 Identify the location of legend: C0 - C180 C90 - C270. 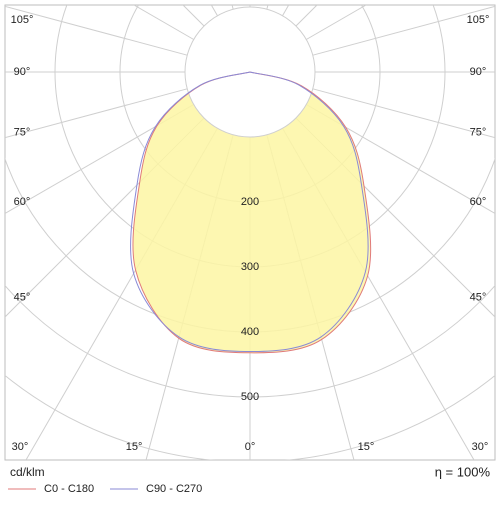
(105, 489).